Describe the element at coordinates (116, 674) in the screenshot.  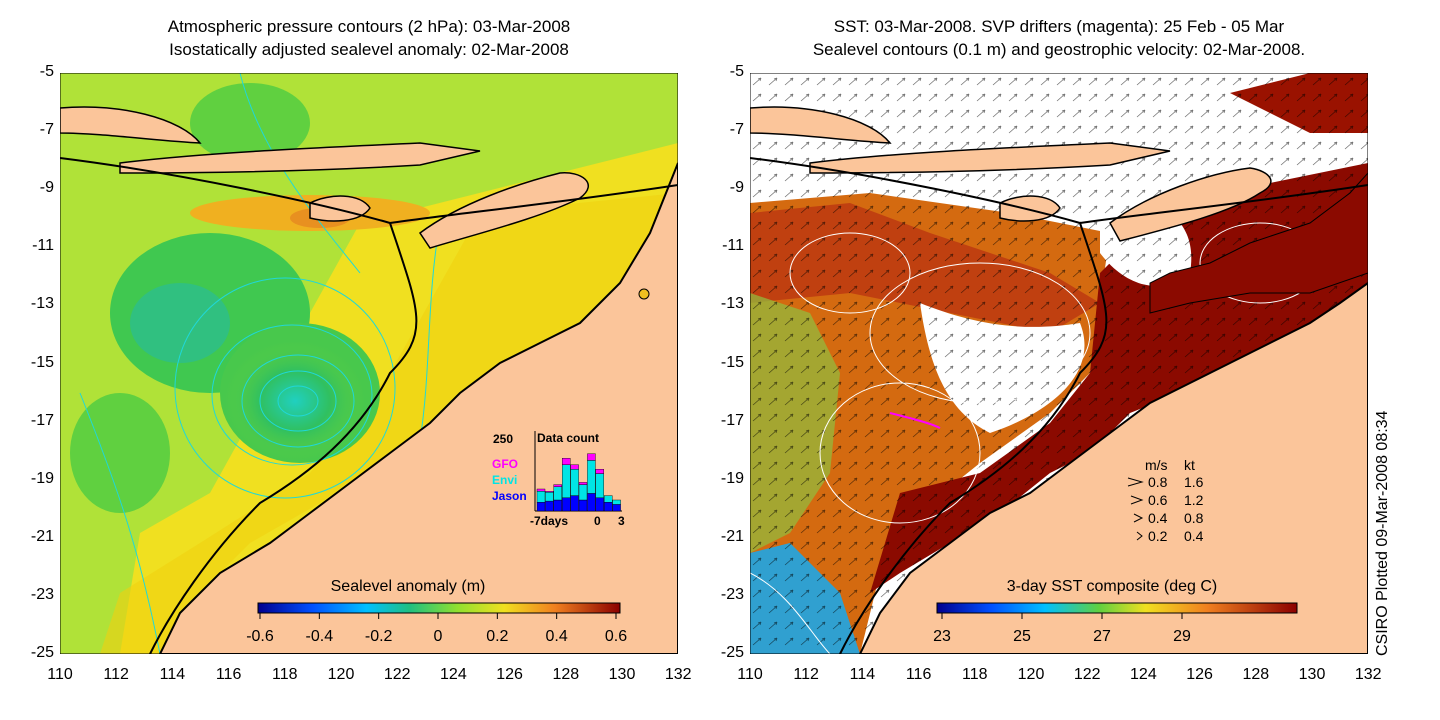
I see `x-tick-label: 112` at that location.